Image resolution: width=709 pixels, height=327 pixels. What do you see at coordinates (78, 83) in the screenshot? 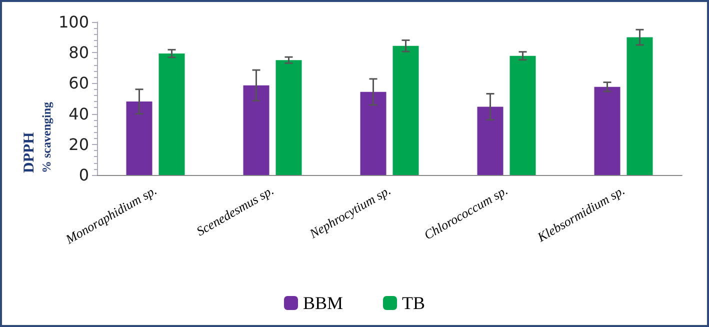
I see `y-tick-label: 60` at bounding box center [78, 83].